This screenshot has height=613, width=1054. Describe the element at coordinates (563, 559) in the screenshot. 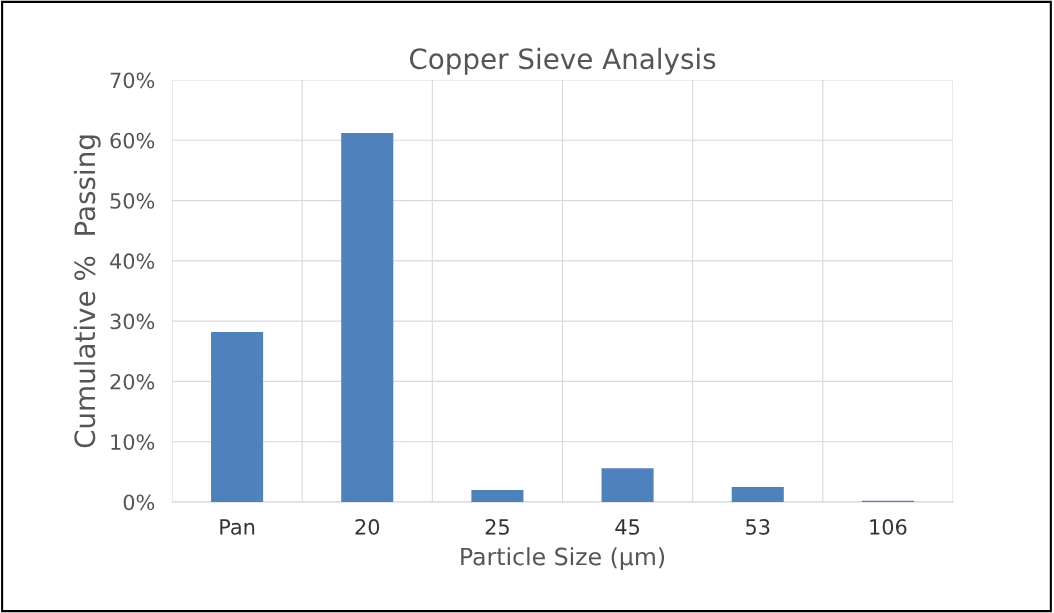

I see `x-axis-title: Particle Size (µm)` at that location.